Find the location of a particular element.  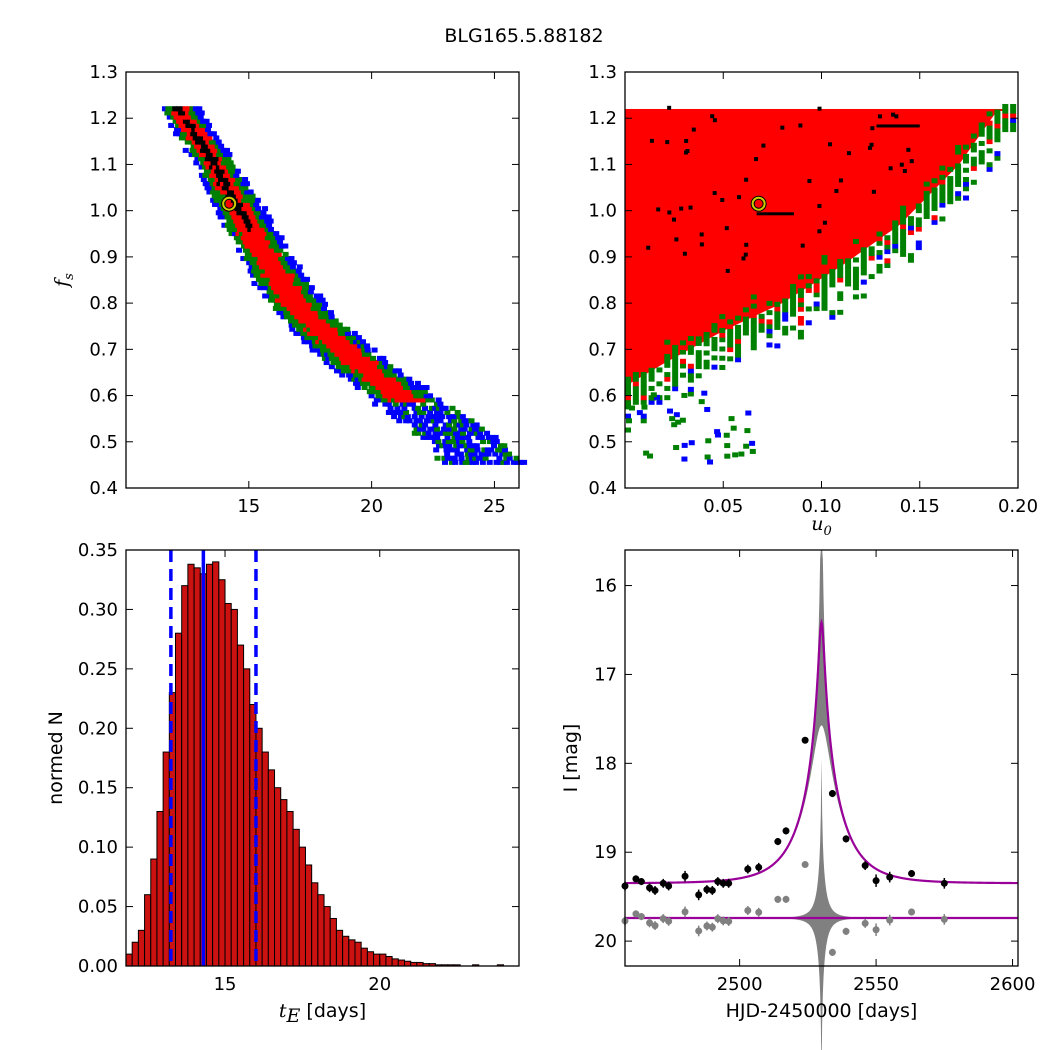

histogram-bar is located at coordinates (154, 912).